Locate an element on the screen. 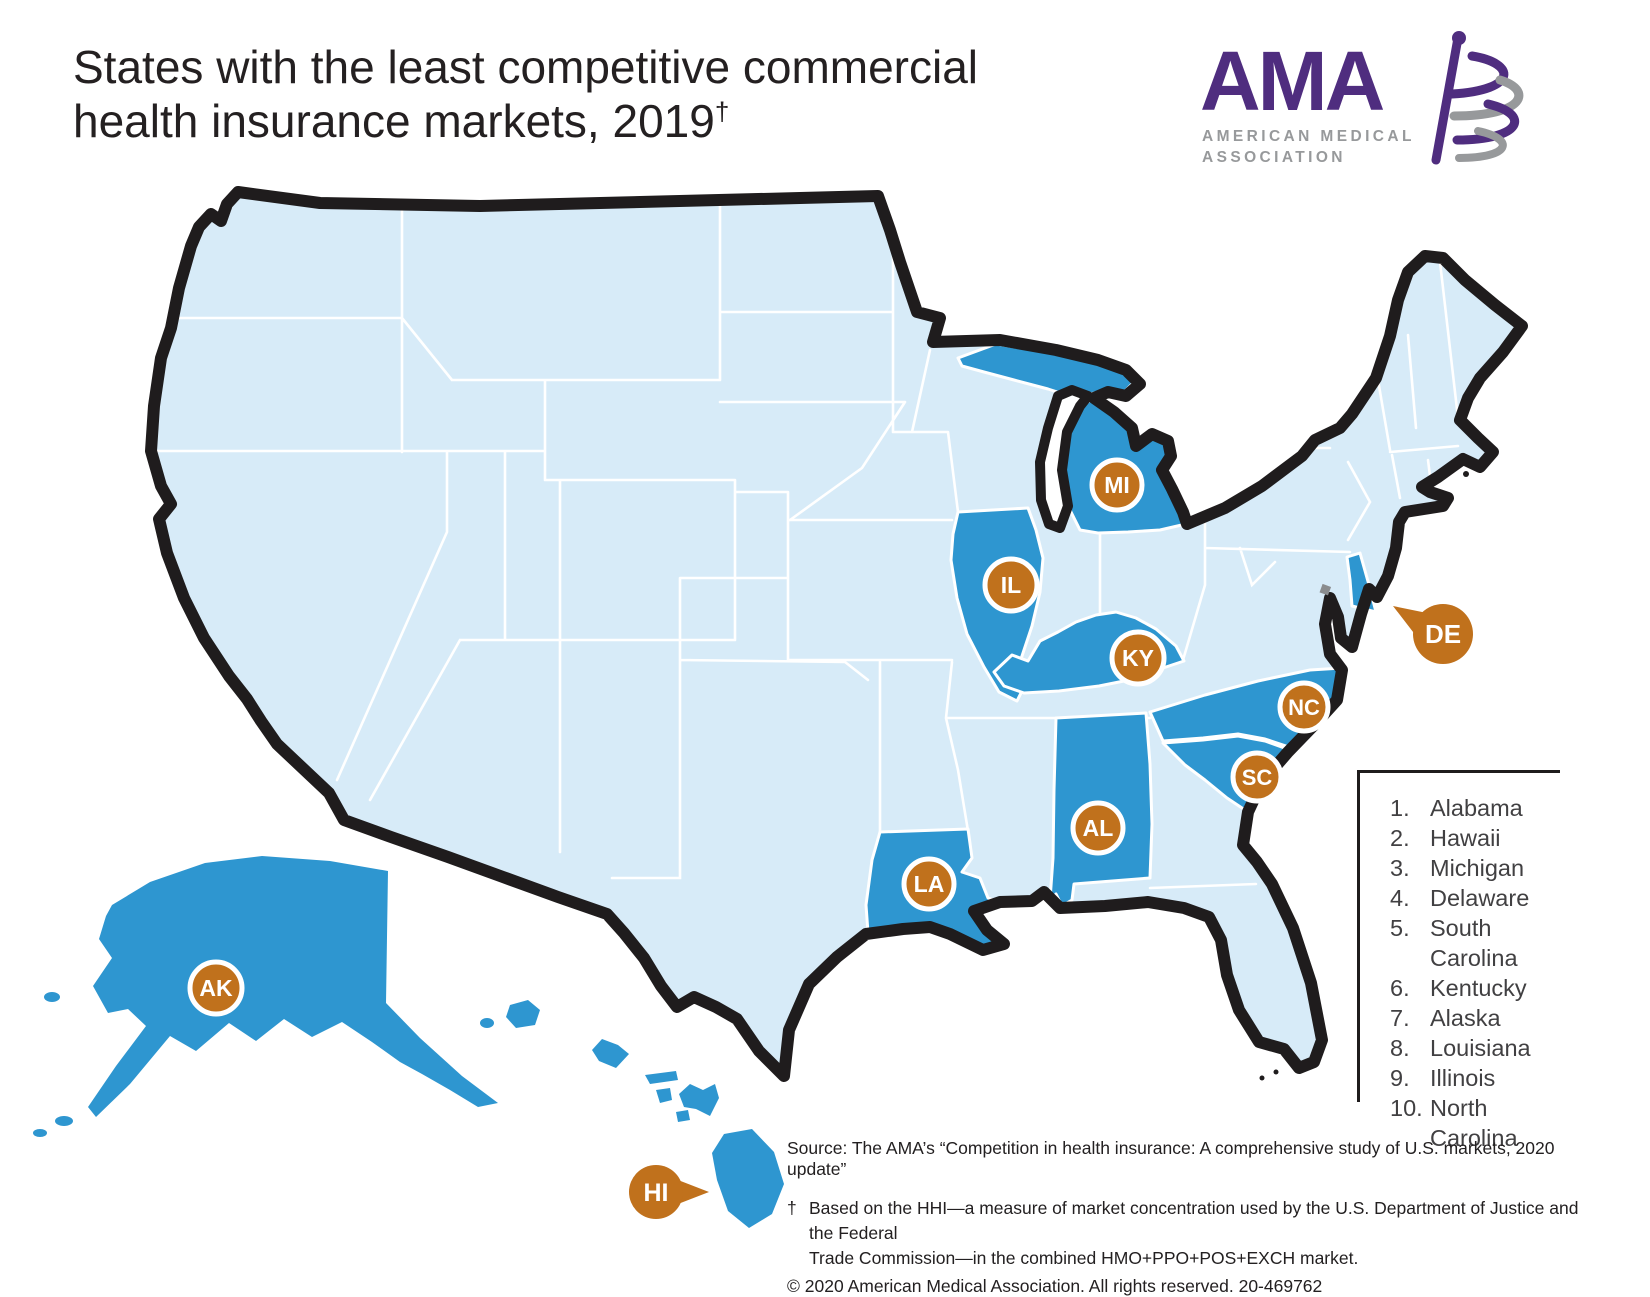 The image size is (1650, 1297). list-item: 8. Louisiana is located at coordinates (1475, 1048).